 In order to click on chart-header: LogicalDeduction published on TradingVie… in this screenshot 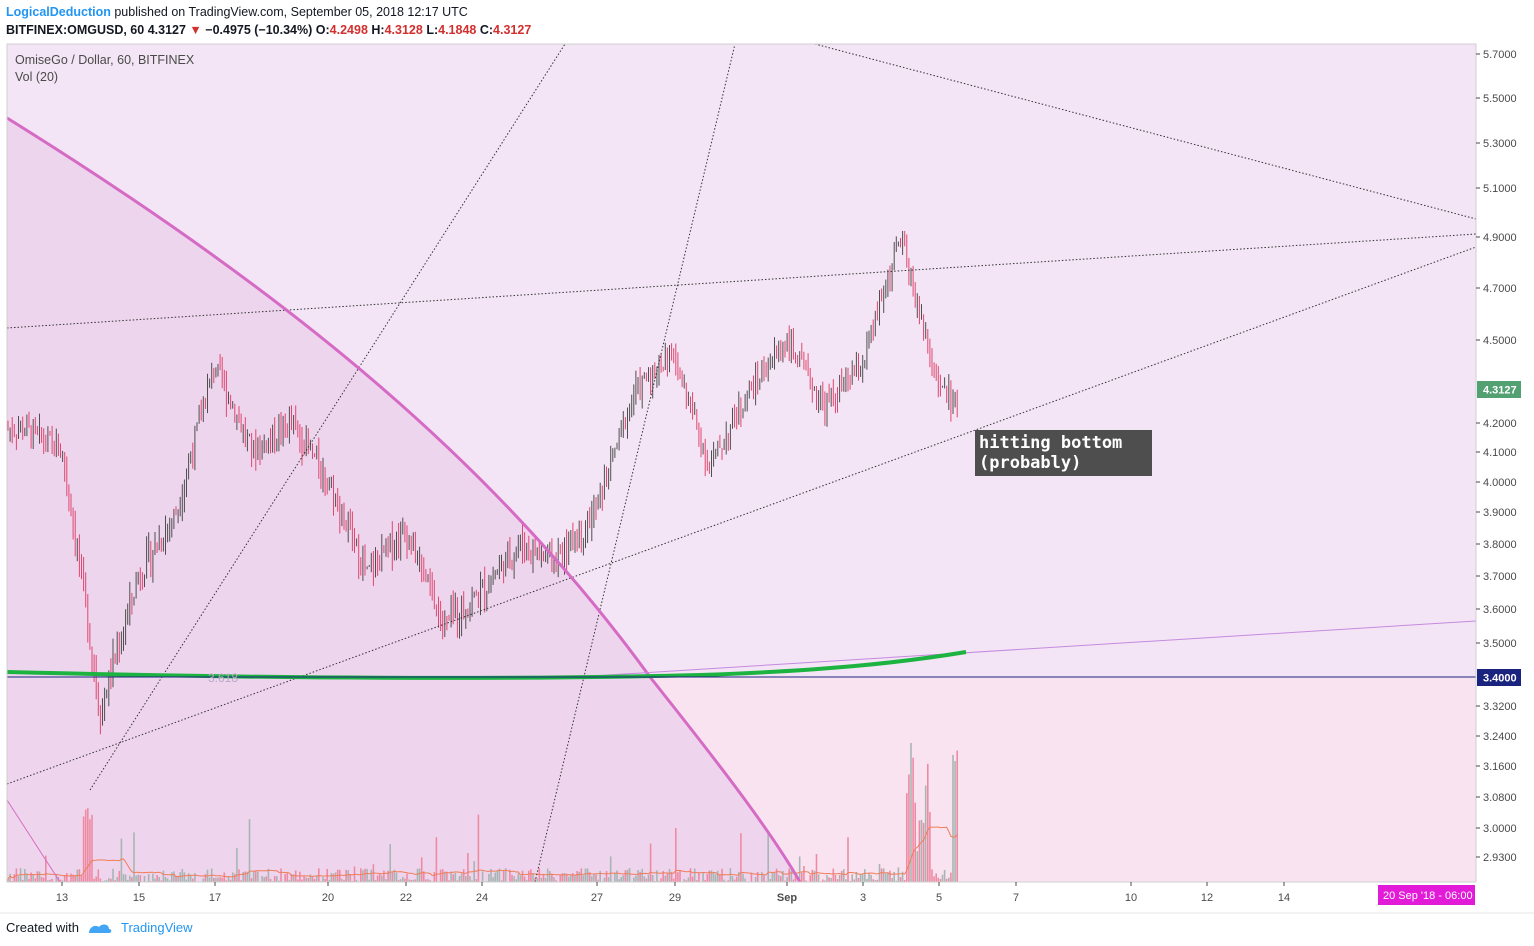, I will do `click(268, 21)`.